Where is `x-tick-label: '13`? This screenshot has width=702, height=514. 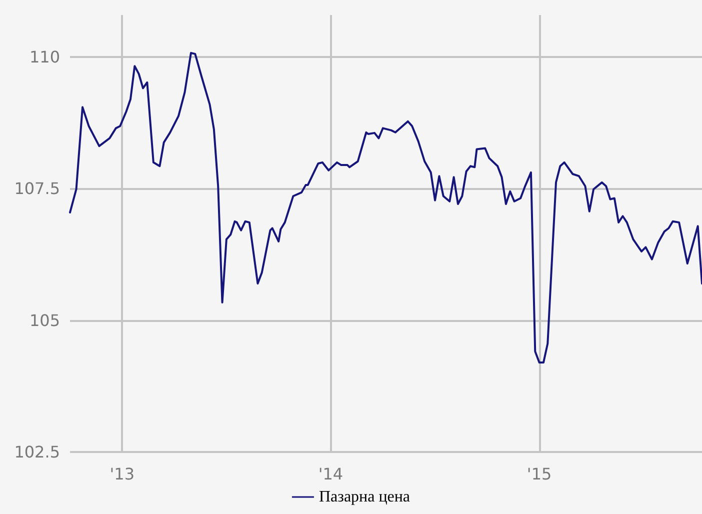 x-tick-label: '13 is located at coordinates (122, 474).